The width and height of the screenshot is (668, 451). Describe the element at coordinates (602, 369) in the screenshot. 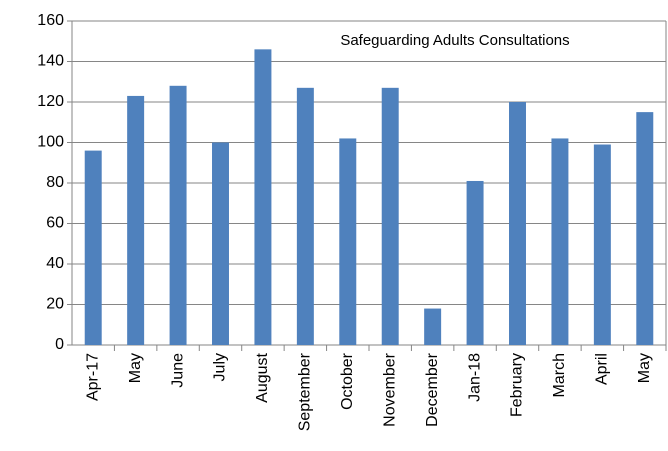

I see `x-tick-label: April` at that location.